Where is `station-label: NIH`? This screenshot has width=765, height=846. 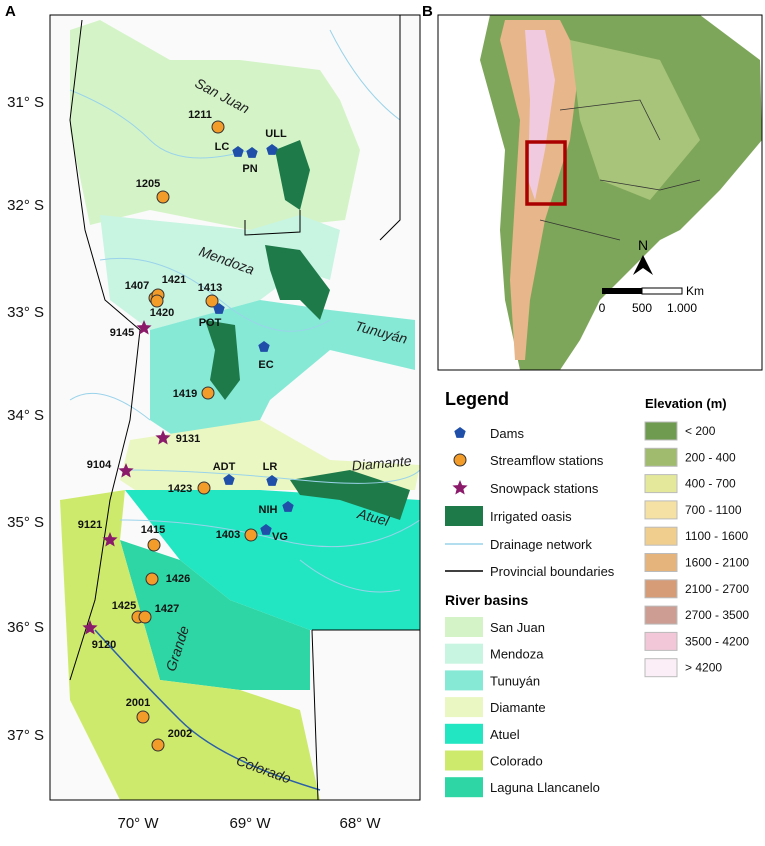 station-label: NIH is located at coordinates (268, 510).